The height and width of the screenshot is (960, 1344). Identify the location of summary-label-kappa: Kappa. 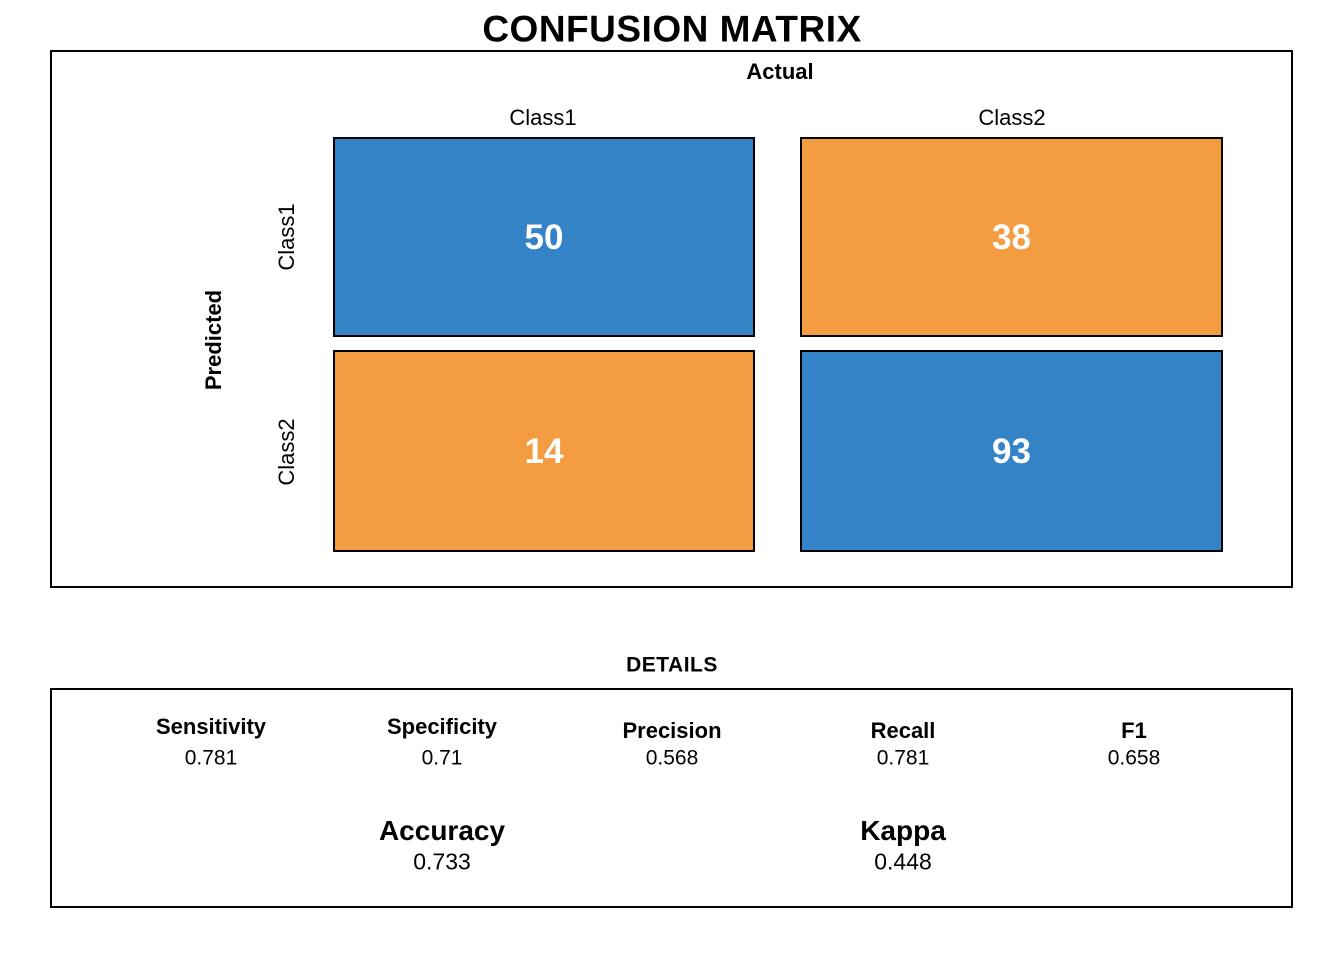
(903, 830).